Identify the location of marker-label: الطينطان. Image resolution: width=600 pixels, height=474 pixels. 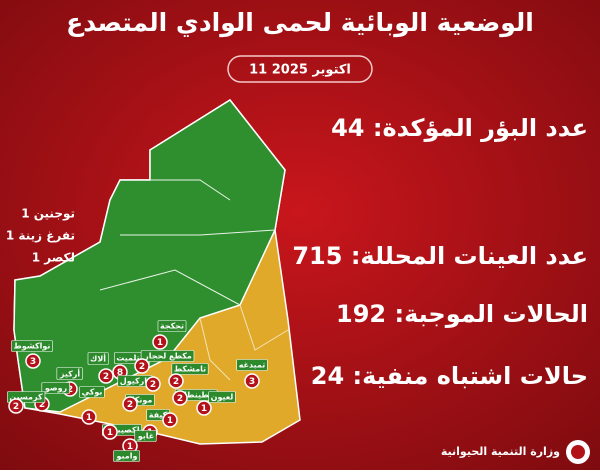
(196, 395).